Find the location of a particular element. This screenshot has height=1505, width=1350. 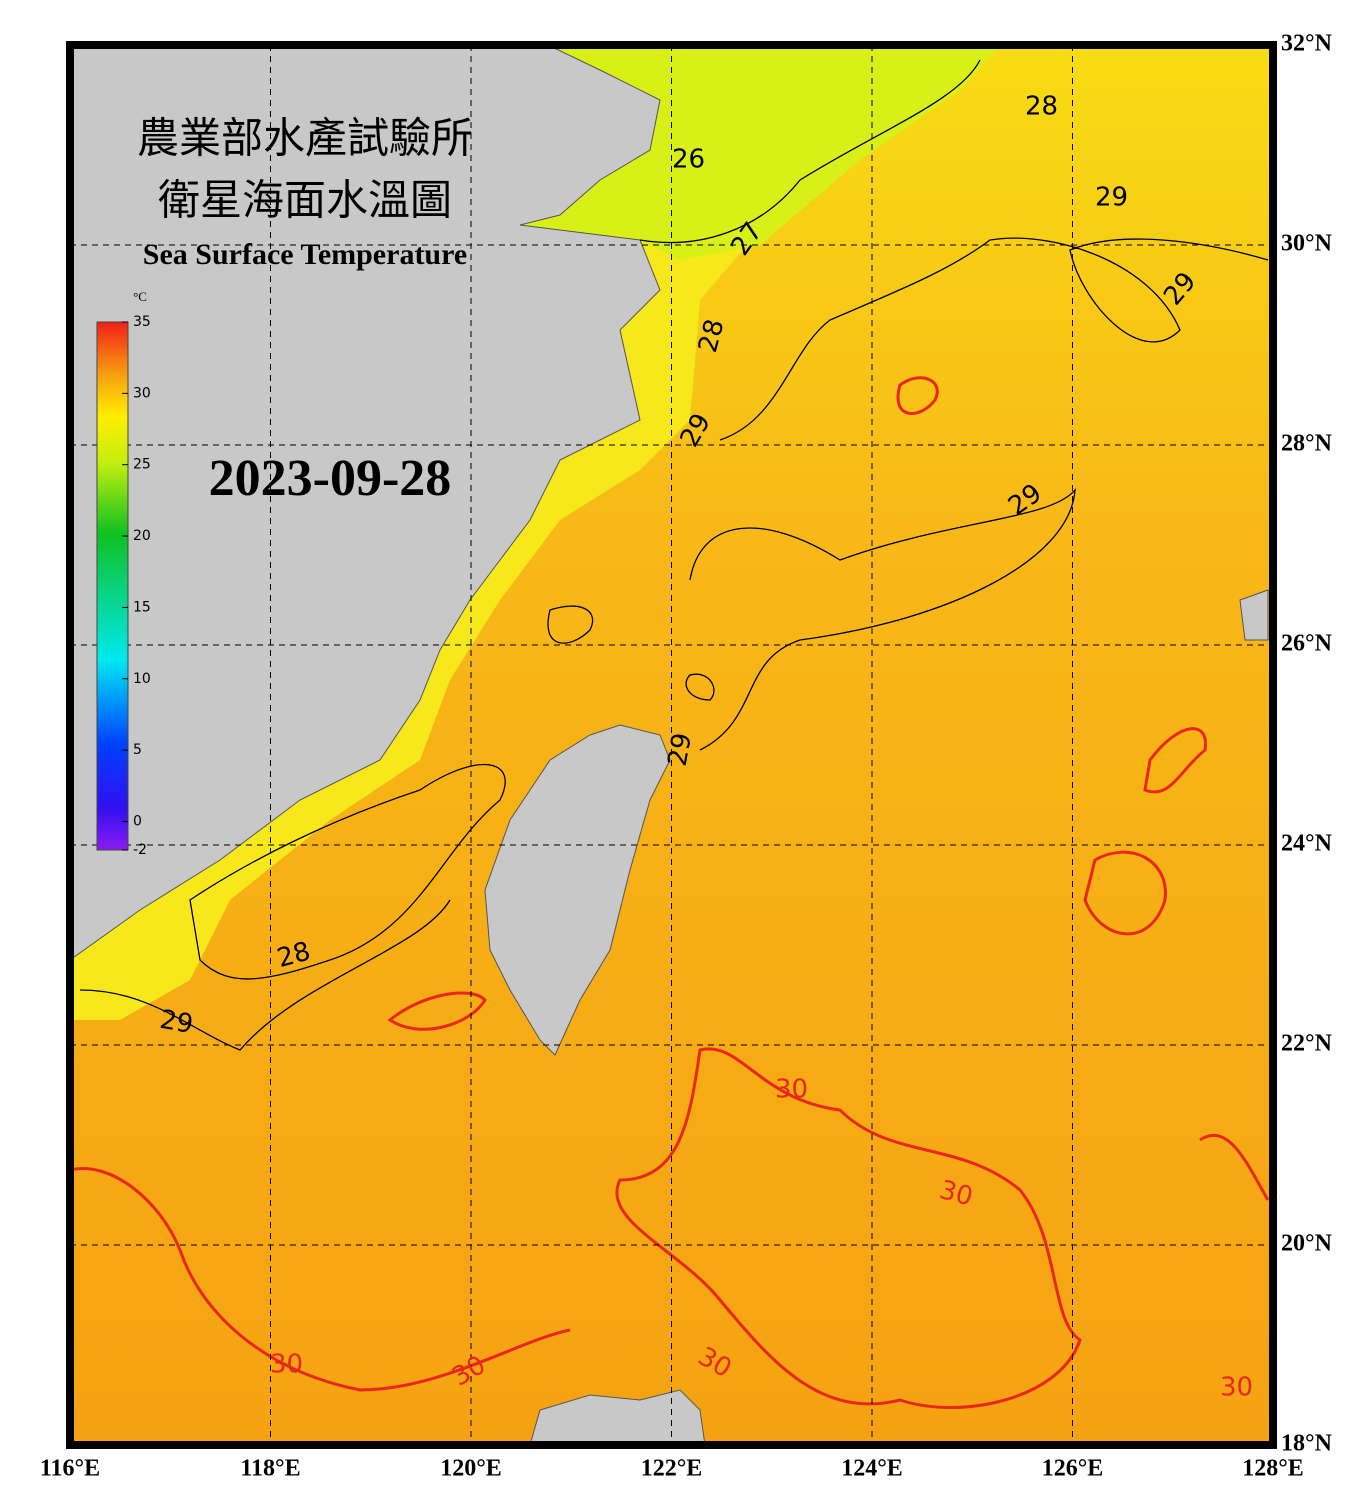

colorbar-tick-label: 20 is located at coordinates (142, 536).